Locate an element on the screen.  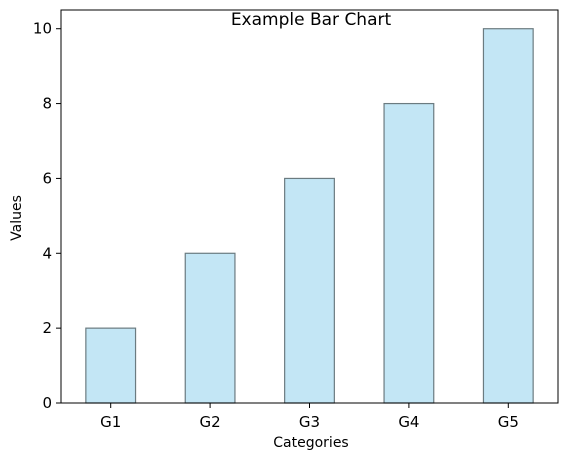
y-axis-label: Values is located at coordinates (17, 218).